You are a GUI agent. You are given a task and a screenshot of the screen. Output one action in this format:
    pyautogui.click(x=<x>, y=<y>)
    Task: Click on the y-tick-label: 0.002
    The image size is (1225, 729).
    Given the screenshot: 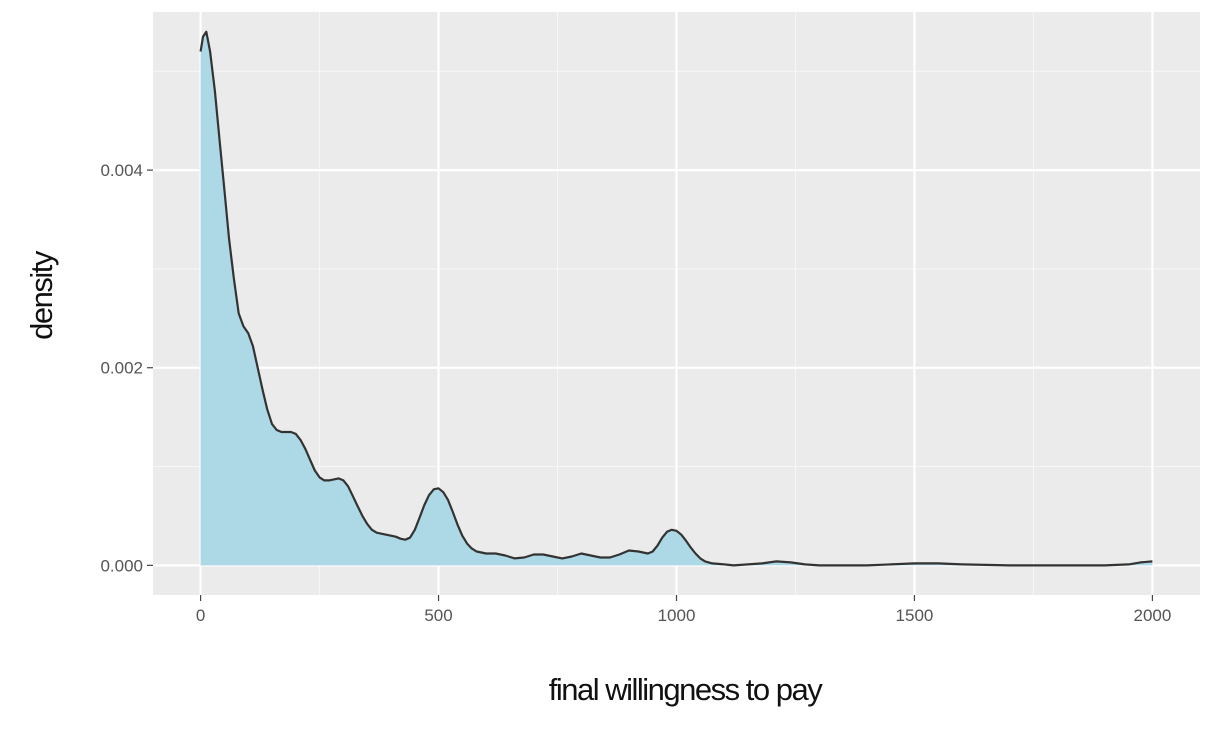 What is the action you would take?
    pyautogui.click(x=121, y=368)
    